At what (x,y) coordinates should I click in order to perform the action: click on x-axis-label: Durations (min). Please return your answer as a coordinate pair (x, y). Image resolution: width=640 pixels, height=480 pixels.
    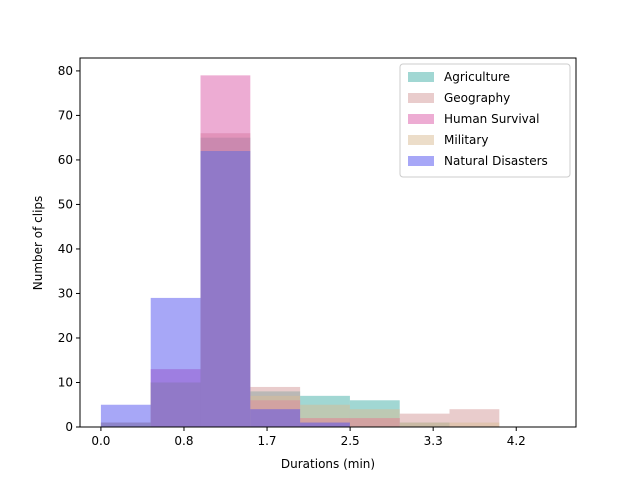
    Looking at the image, I should click on (328, 464).